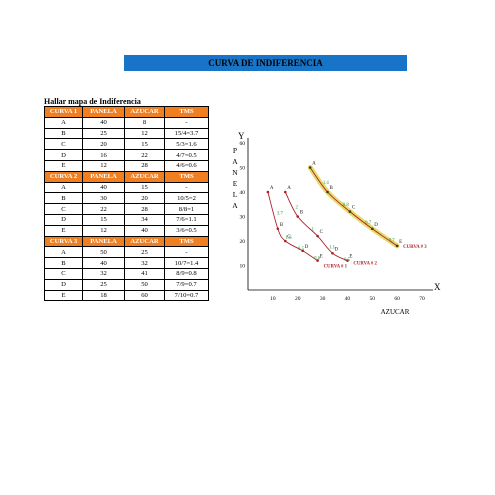  Describe the element at coordinates (126, 209) in the screenshot. I see `table-row: C 22 28 8/8=1` at that location.